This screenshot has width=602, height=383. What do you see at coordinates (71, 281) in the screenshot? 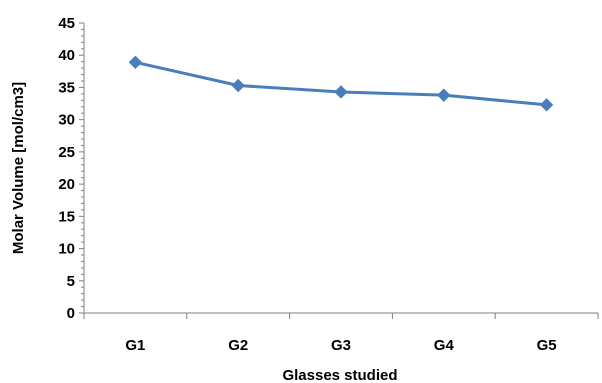
I see `y-tick-label: 5` at bounding box center [71, 281].